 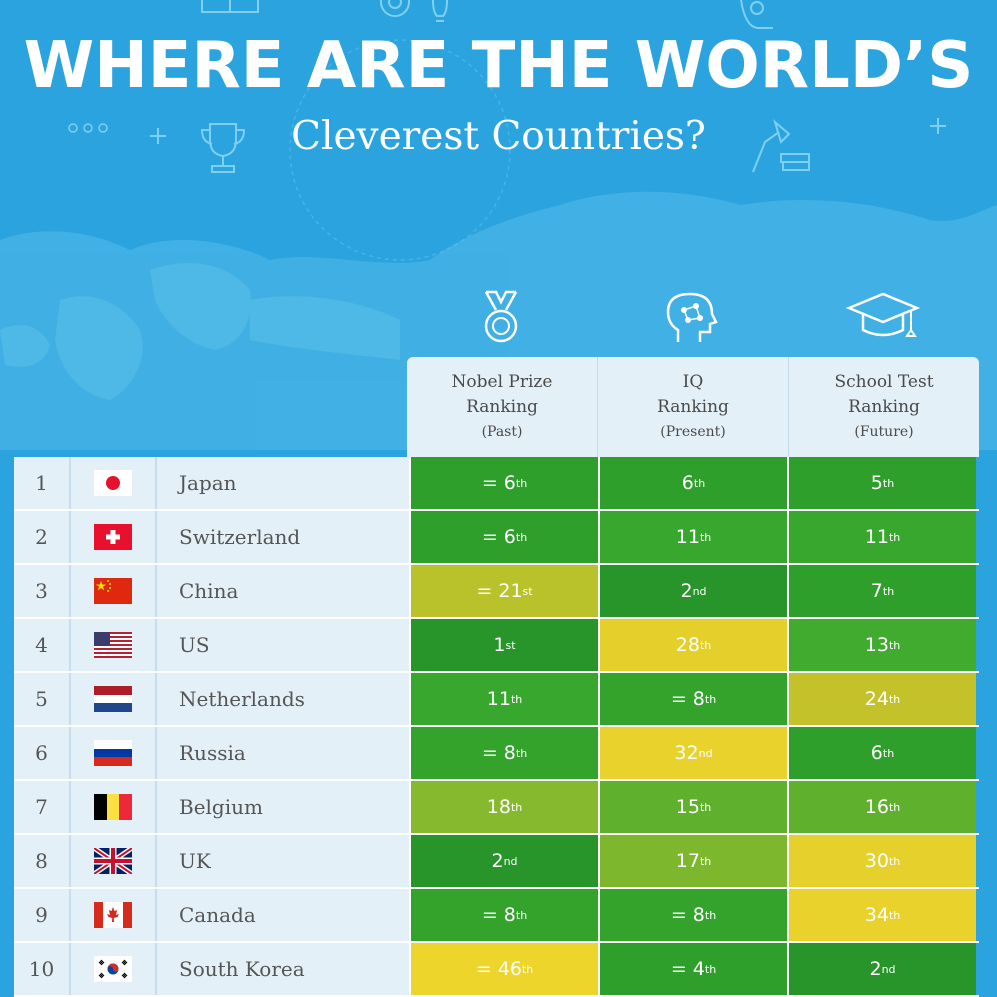 I want to click on rank-number: 1, so click(x=42, y=483).